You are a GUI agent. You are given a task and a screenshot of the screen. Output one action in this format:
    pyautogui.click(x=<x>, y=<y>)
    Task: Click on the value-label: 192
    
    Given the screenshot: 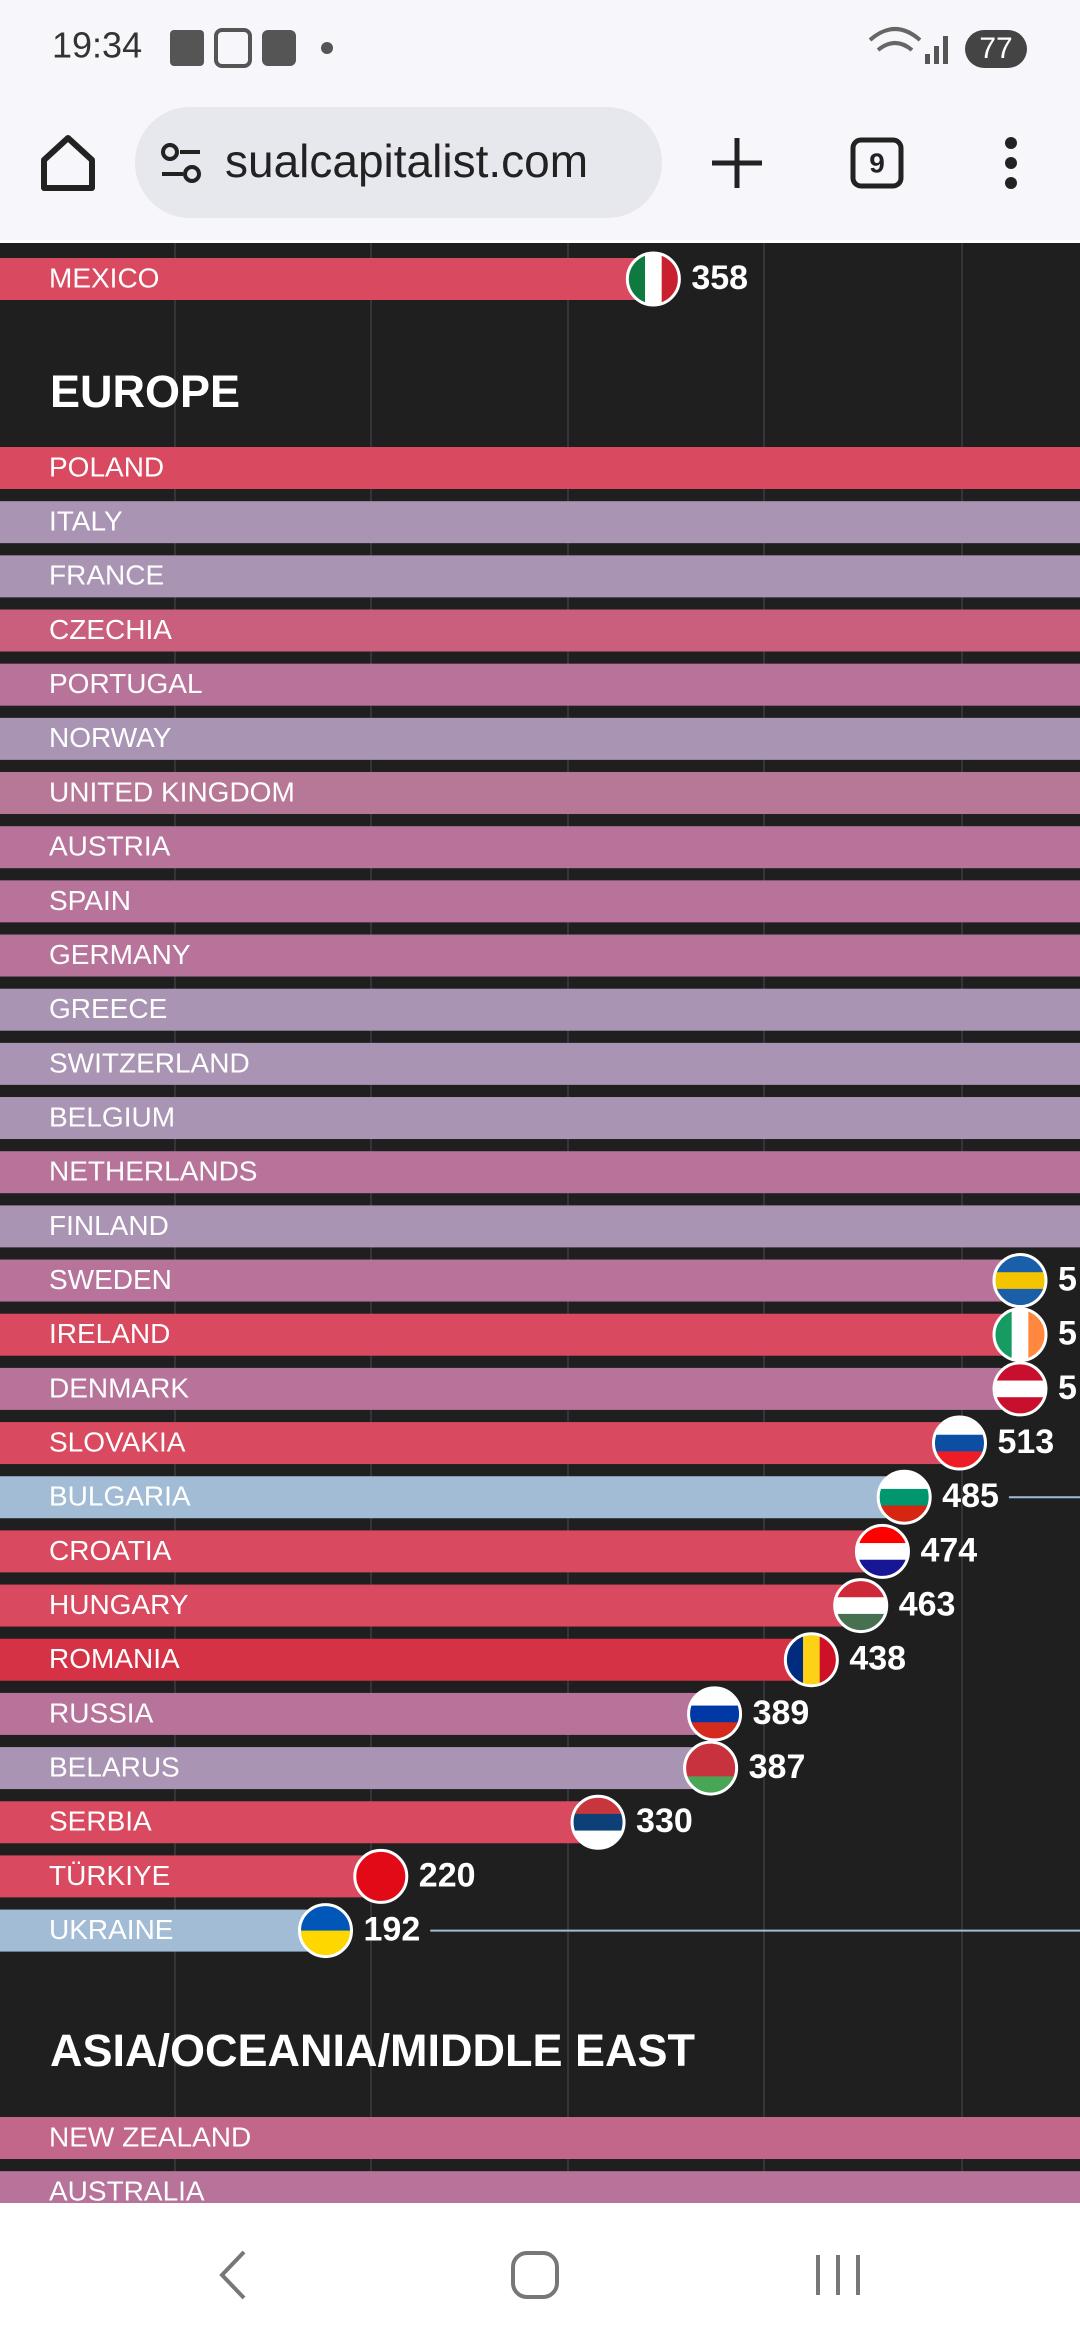 What is the action you would take?
    pyautogui.click(x=392, y=1930)
    